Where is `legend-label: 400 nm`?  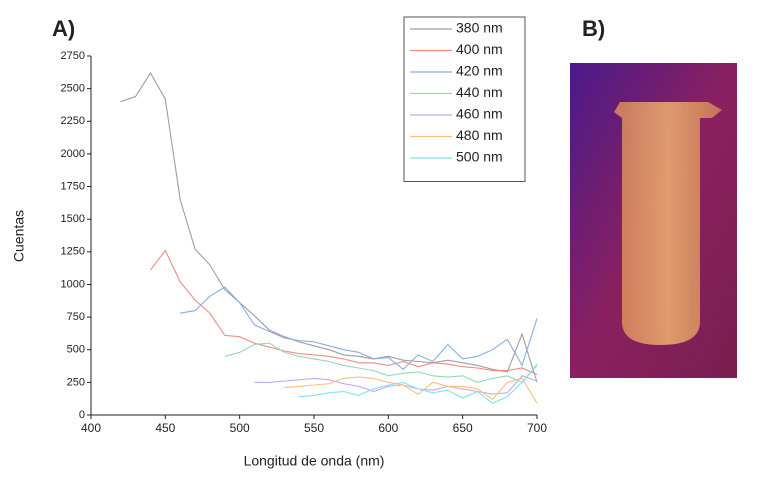 legend-label: 400 nm is located at coordinates (479, 49).